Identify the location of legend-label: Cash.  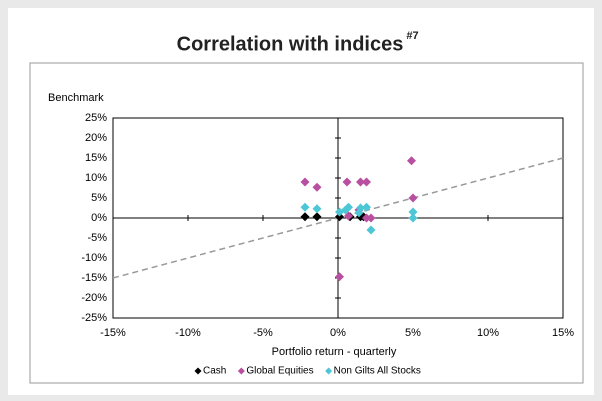
(214, 371).